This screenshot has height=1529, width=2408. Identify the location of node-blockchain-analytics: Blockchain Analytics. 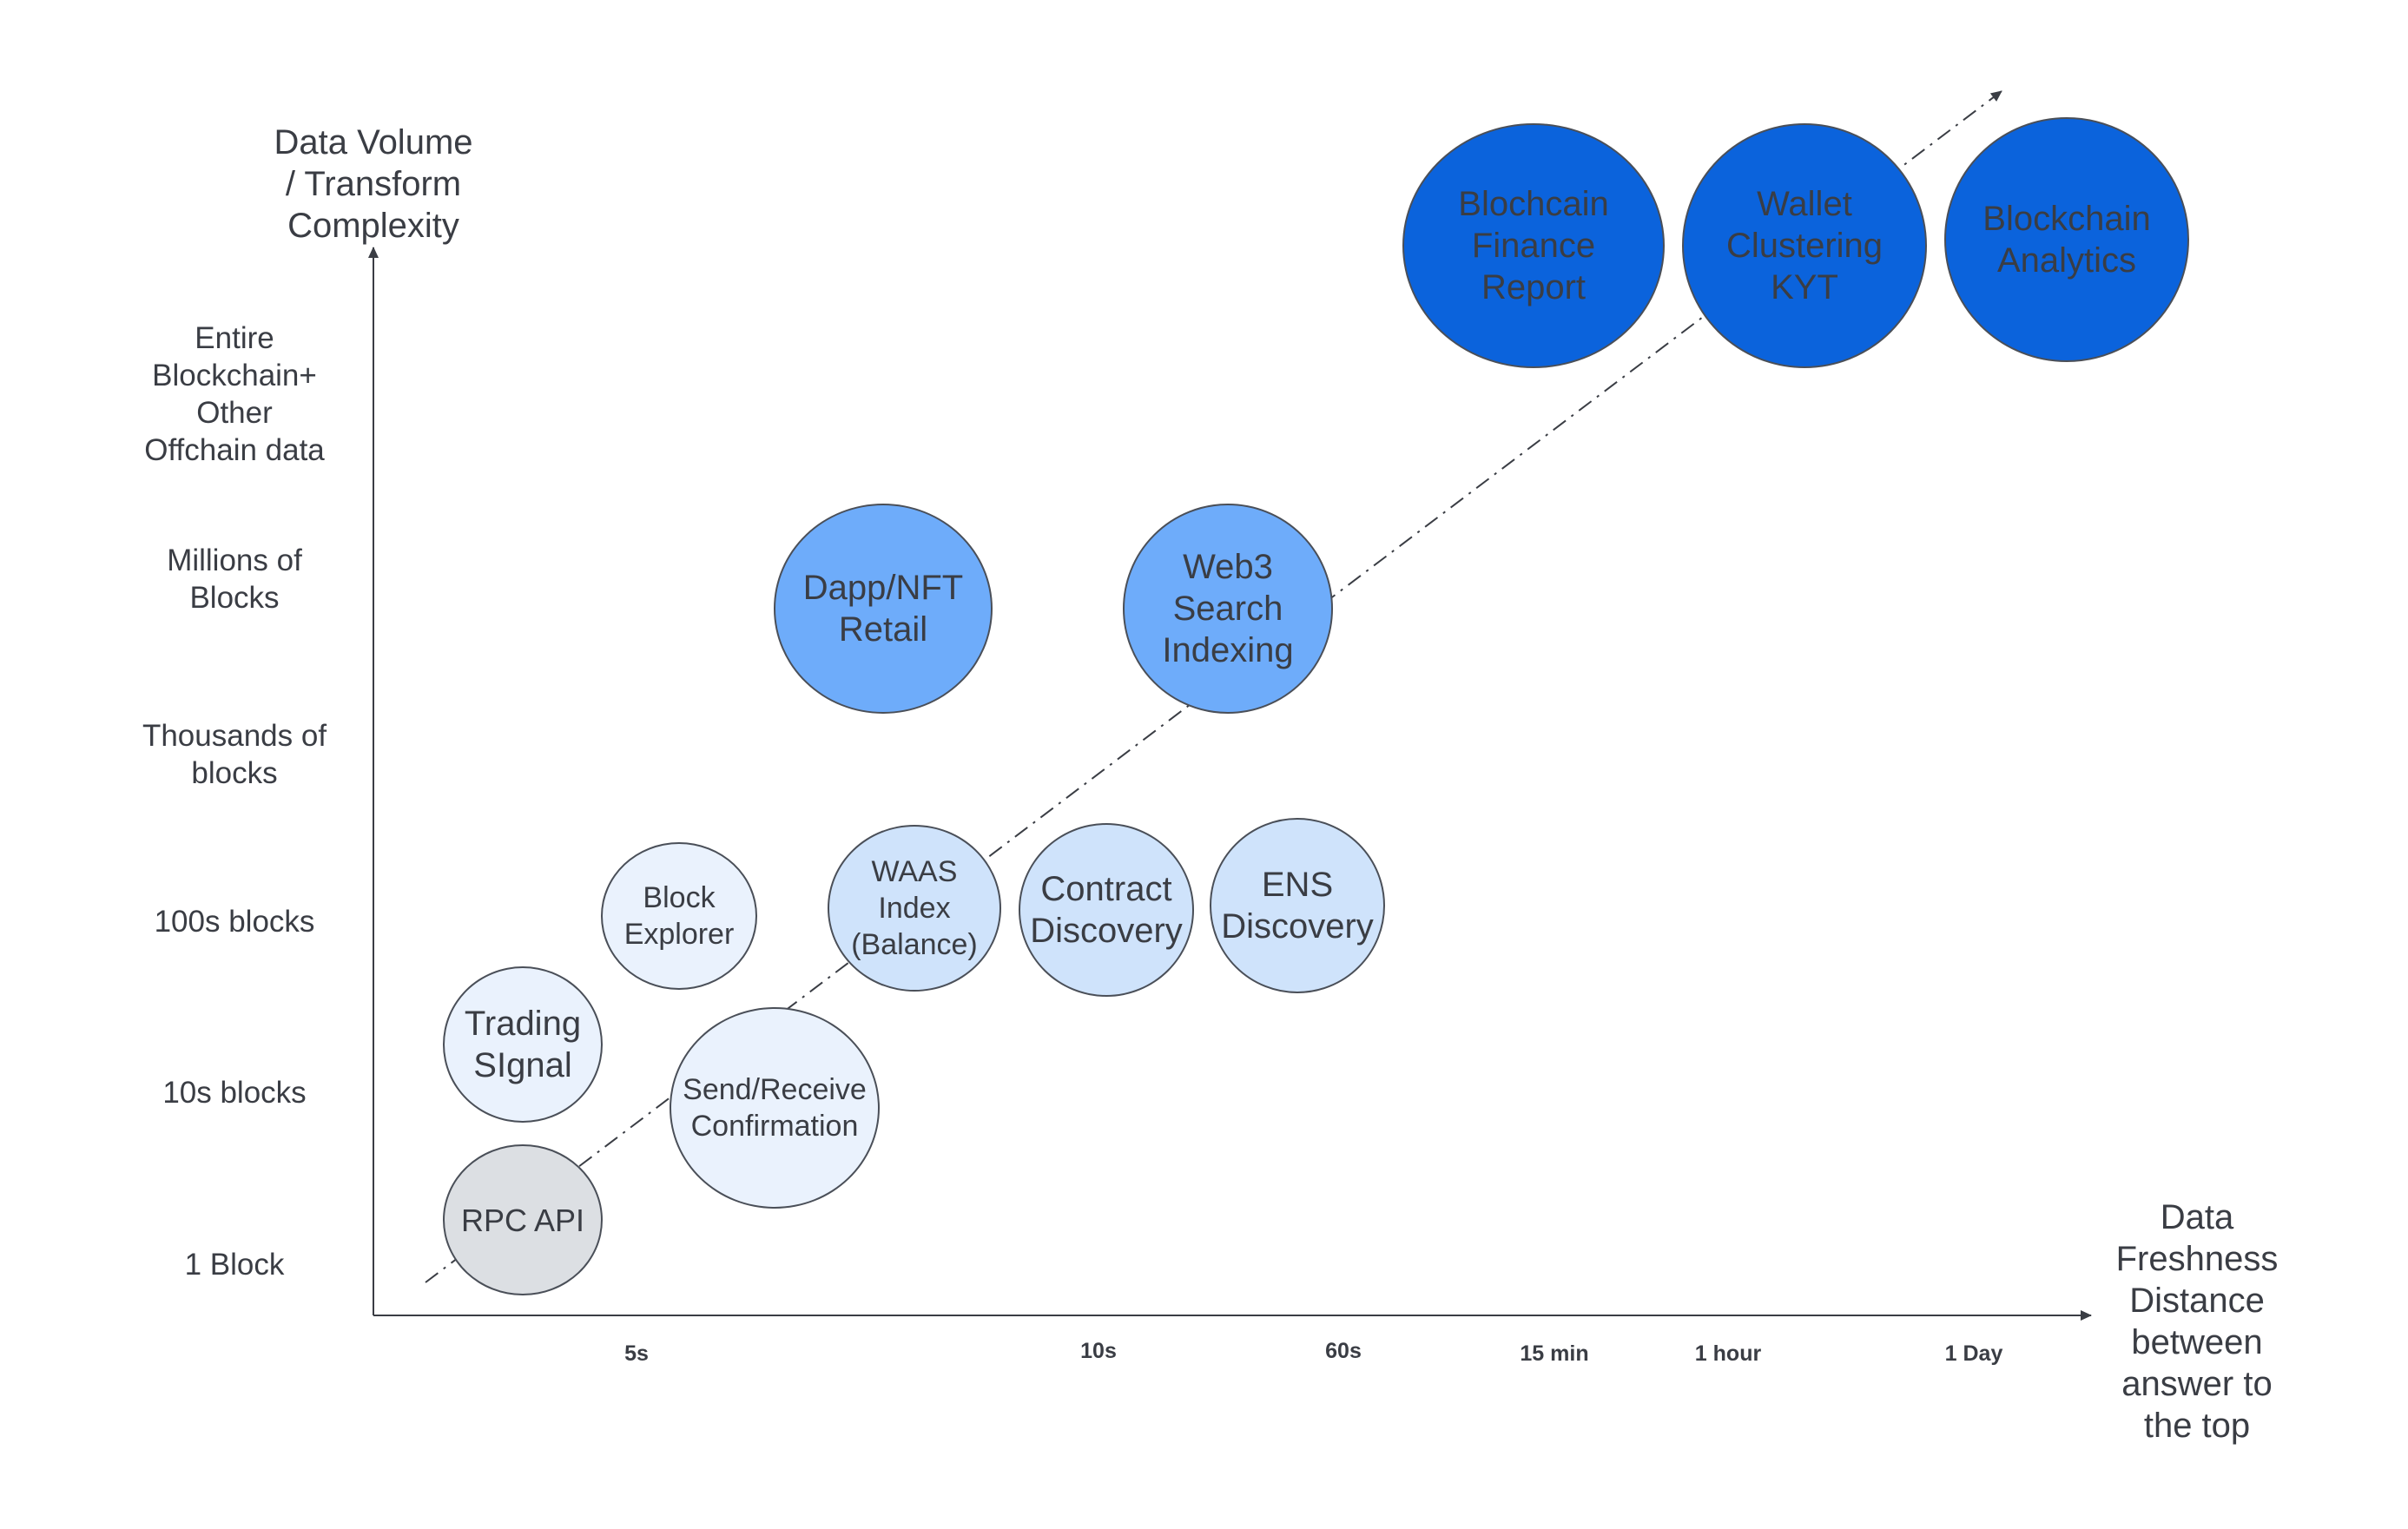
(2066, 240).